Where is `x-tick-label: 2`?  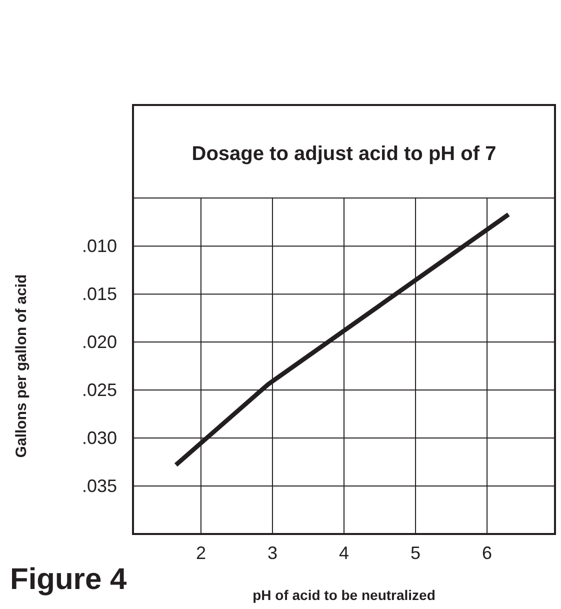
x-tick-label: 2 is located at coordinates (201, 553).